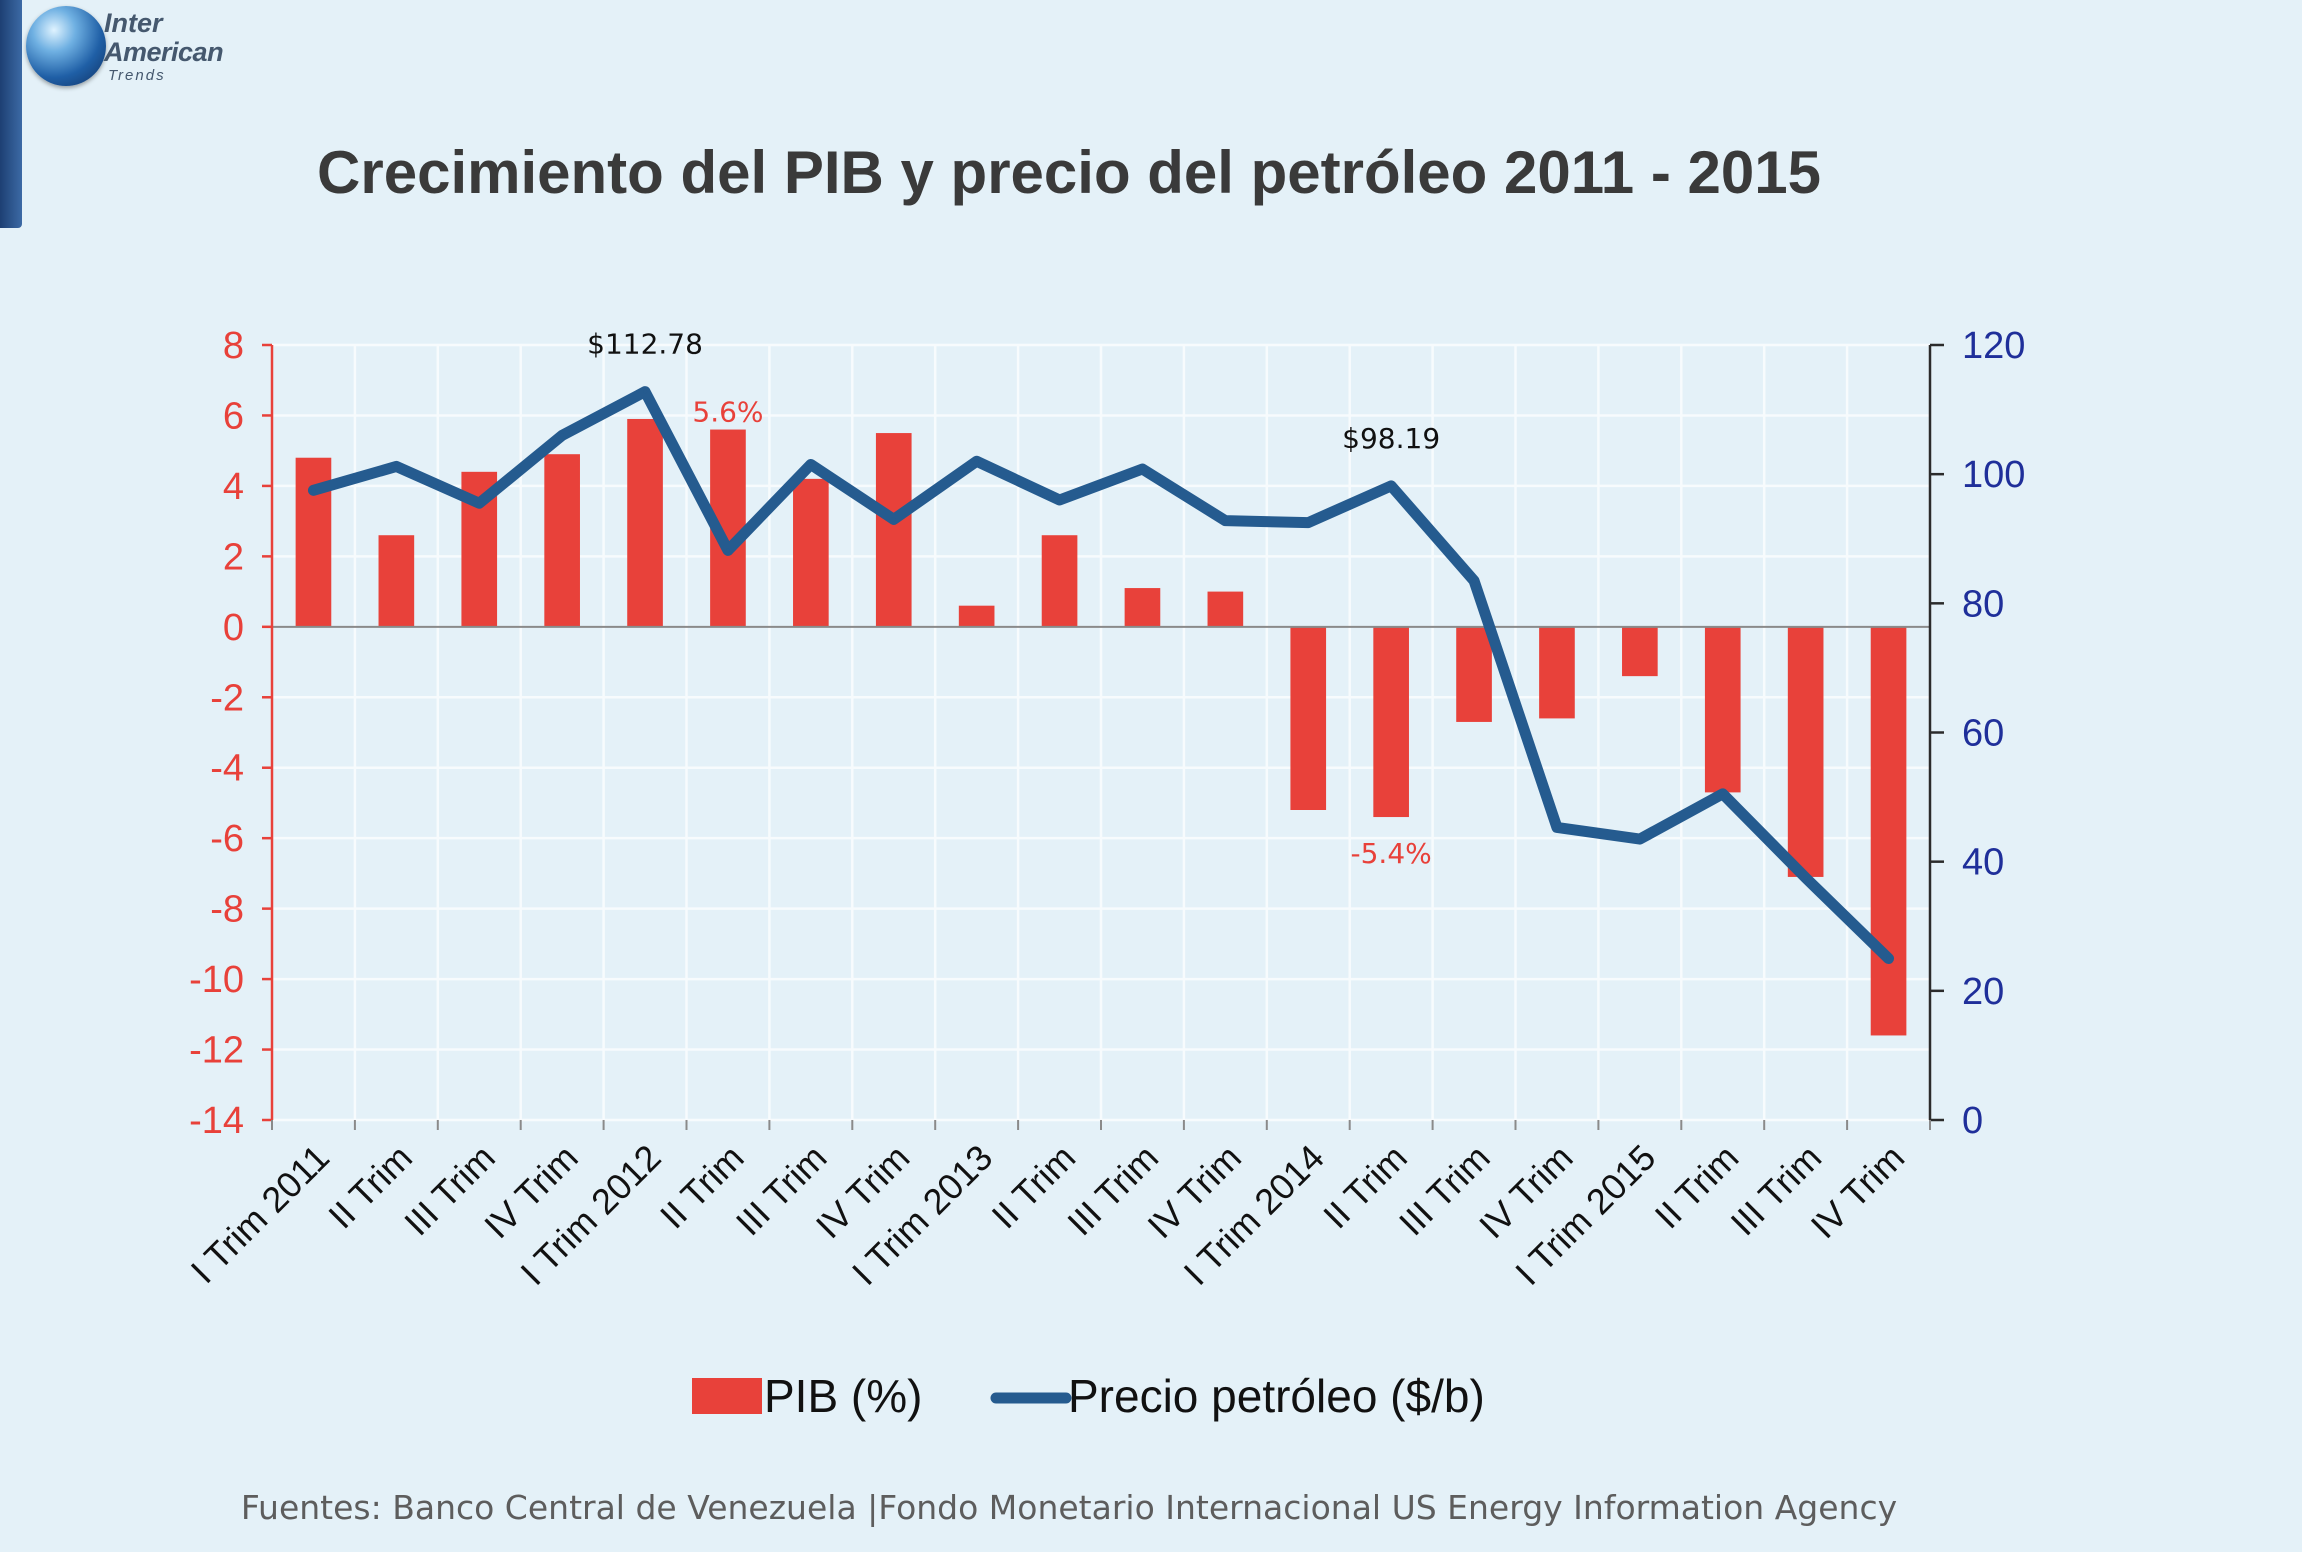  What do you see at coordinates (233, 346) in the screenshot?
I see `left-axis-tick-label: 8` at bounding box center [233, 346].